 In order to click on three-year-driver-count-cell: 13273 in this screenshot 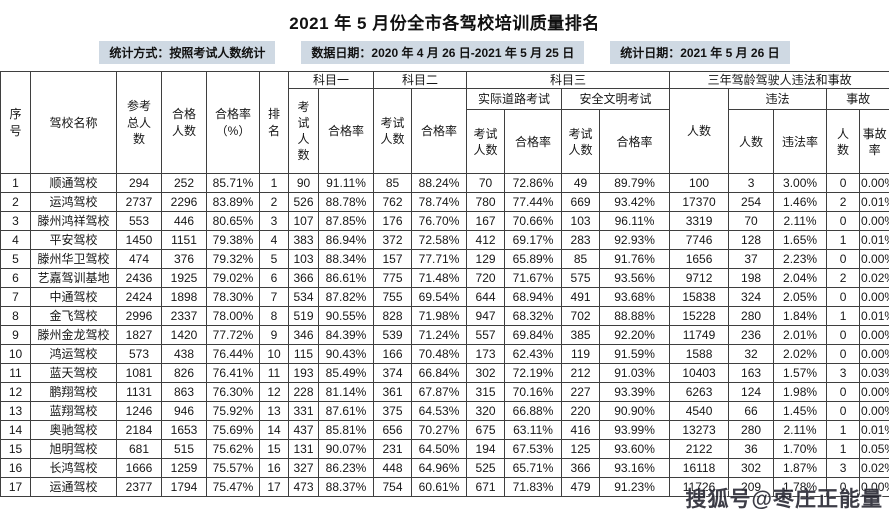, I will do `click(699, 430)`.